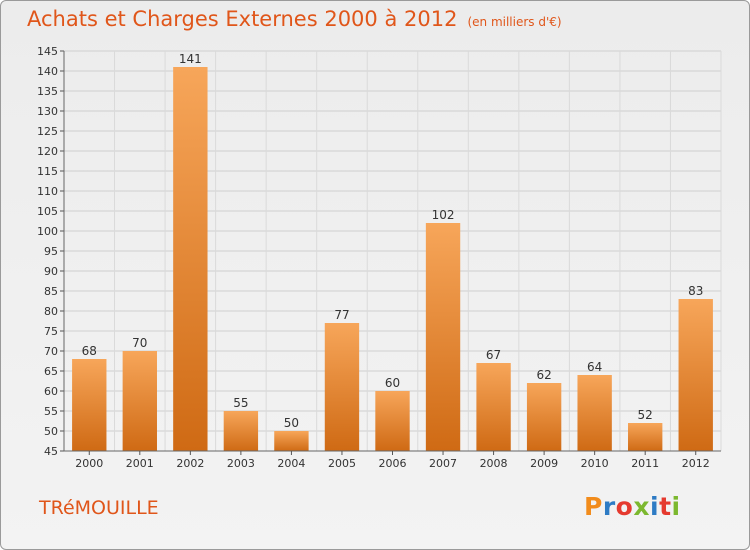  What do you see at coordinates (242, 19) in the screenshot?
I see `chart-title-text: Achats et Charges Externes 2000 à 2012` at bounding box center [242, 19].